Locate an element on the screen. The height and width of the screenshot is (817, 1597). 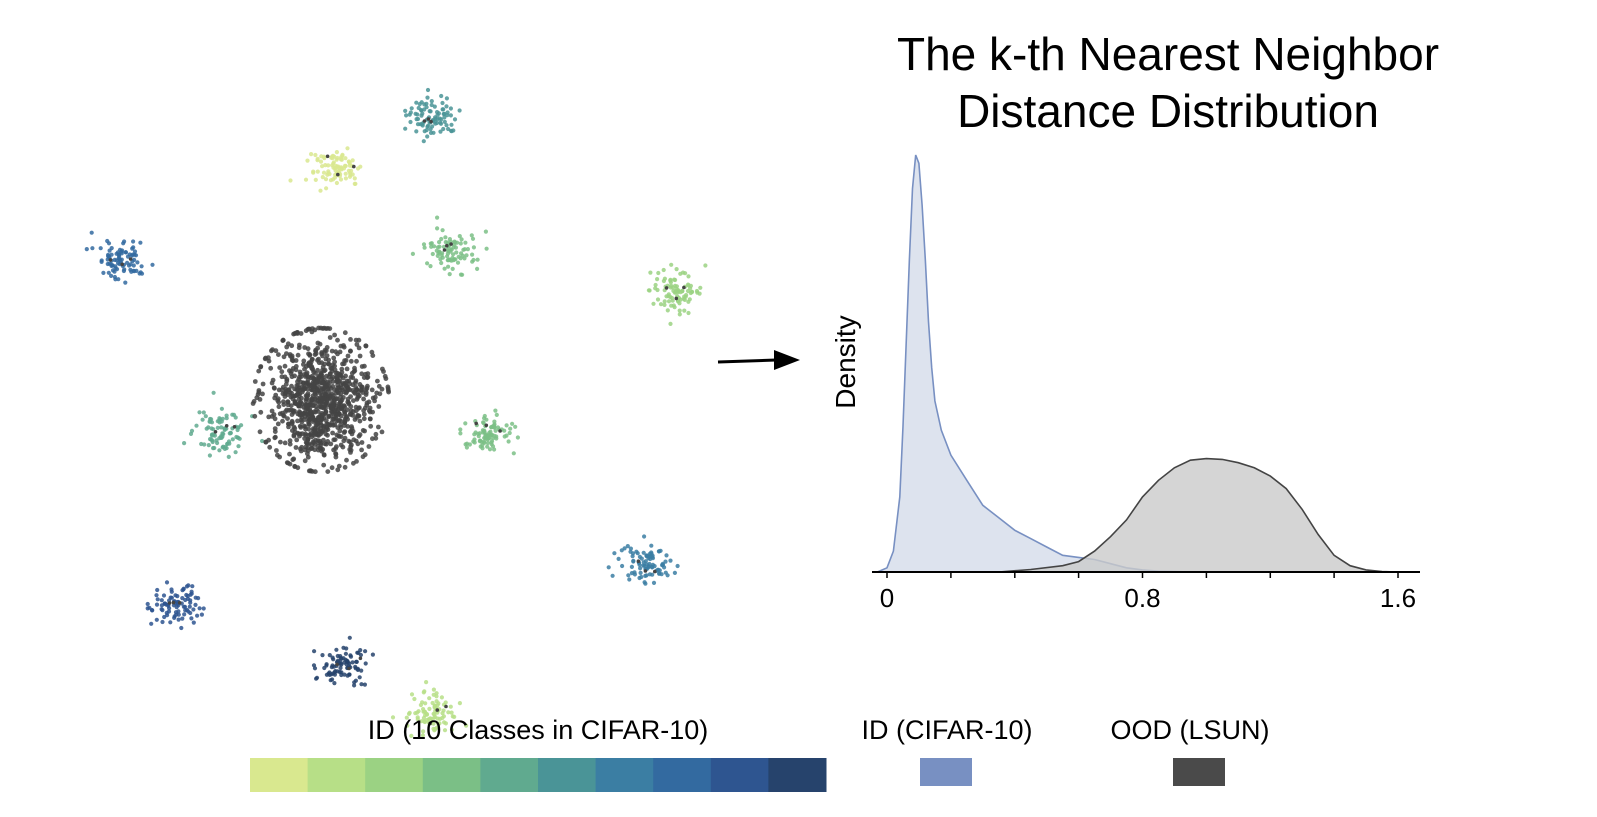
colorbar-segment is located at coordinates (509, 775).